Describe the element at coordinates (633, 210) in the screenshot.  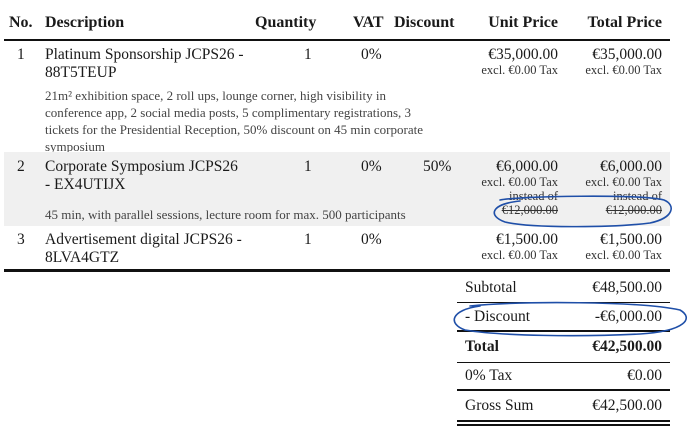
I see `item-total-old-price: €12,000.00` at that location.